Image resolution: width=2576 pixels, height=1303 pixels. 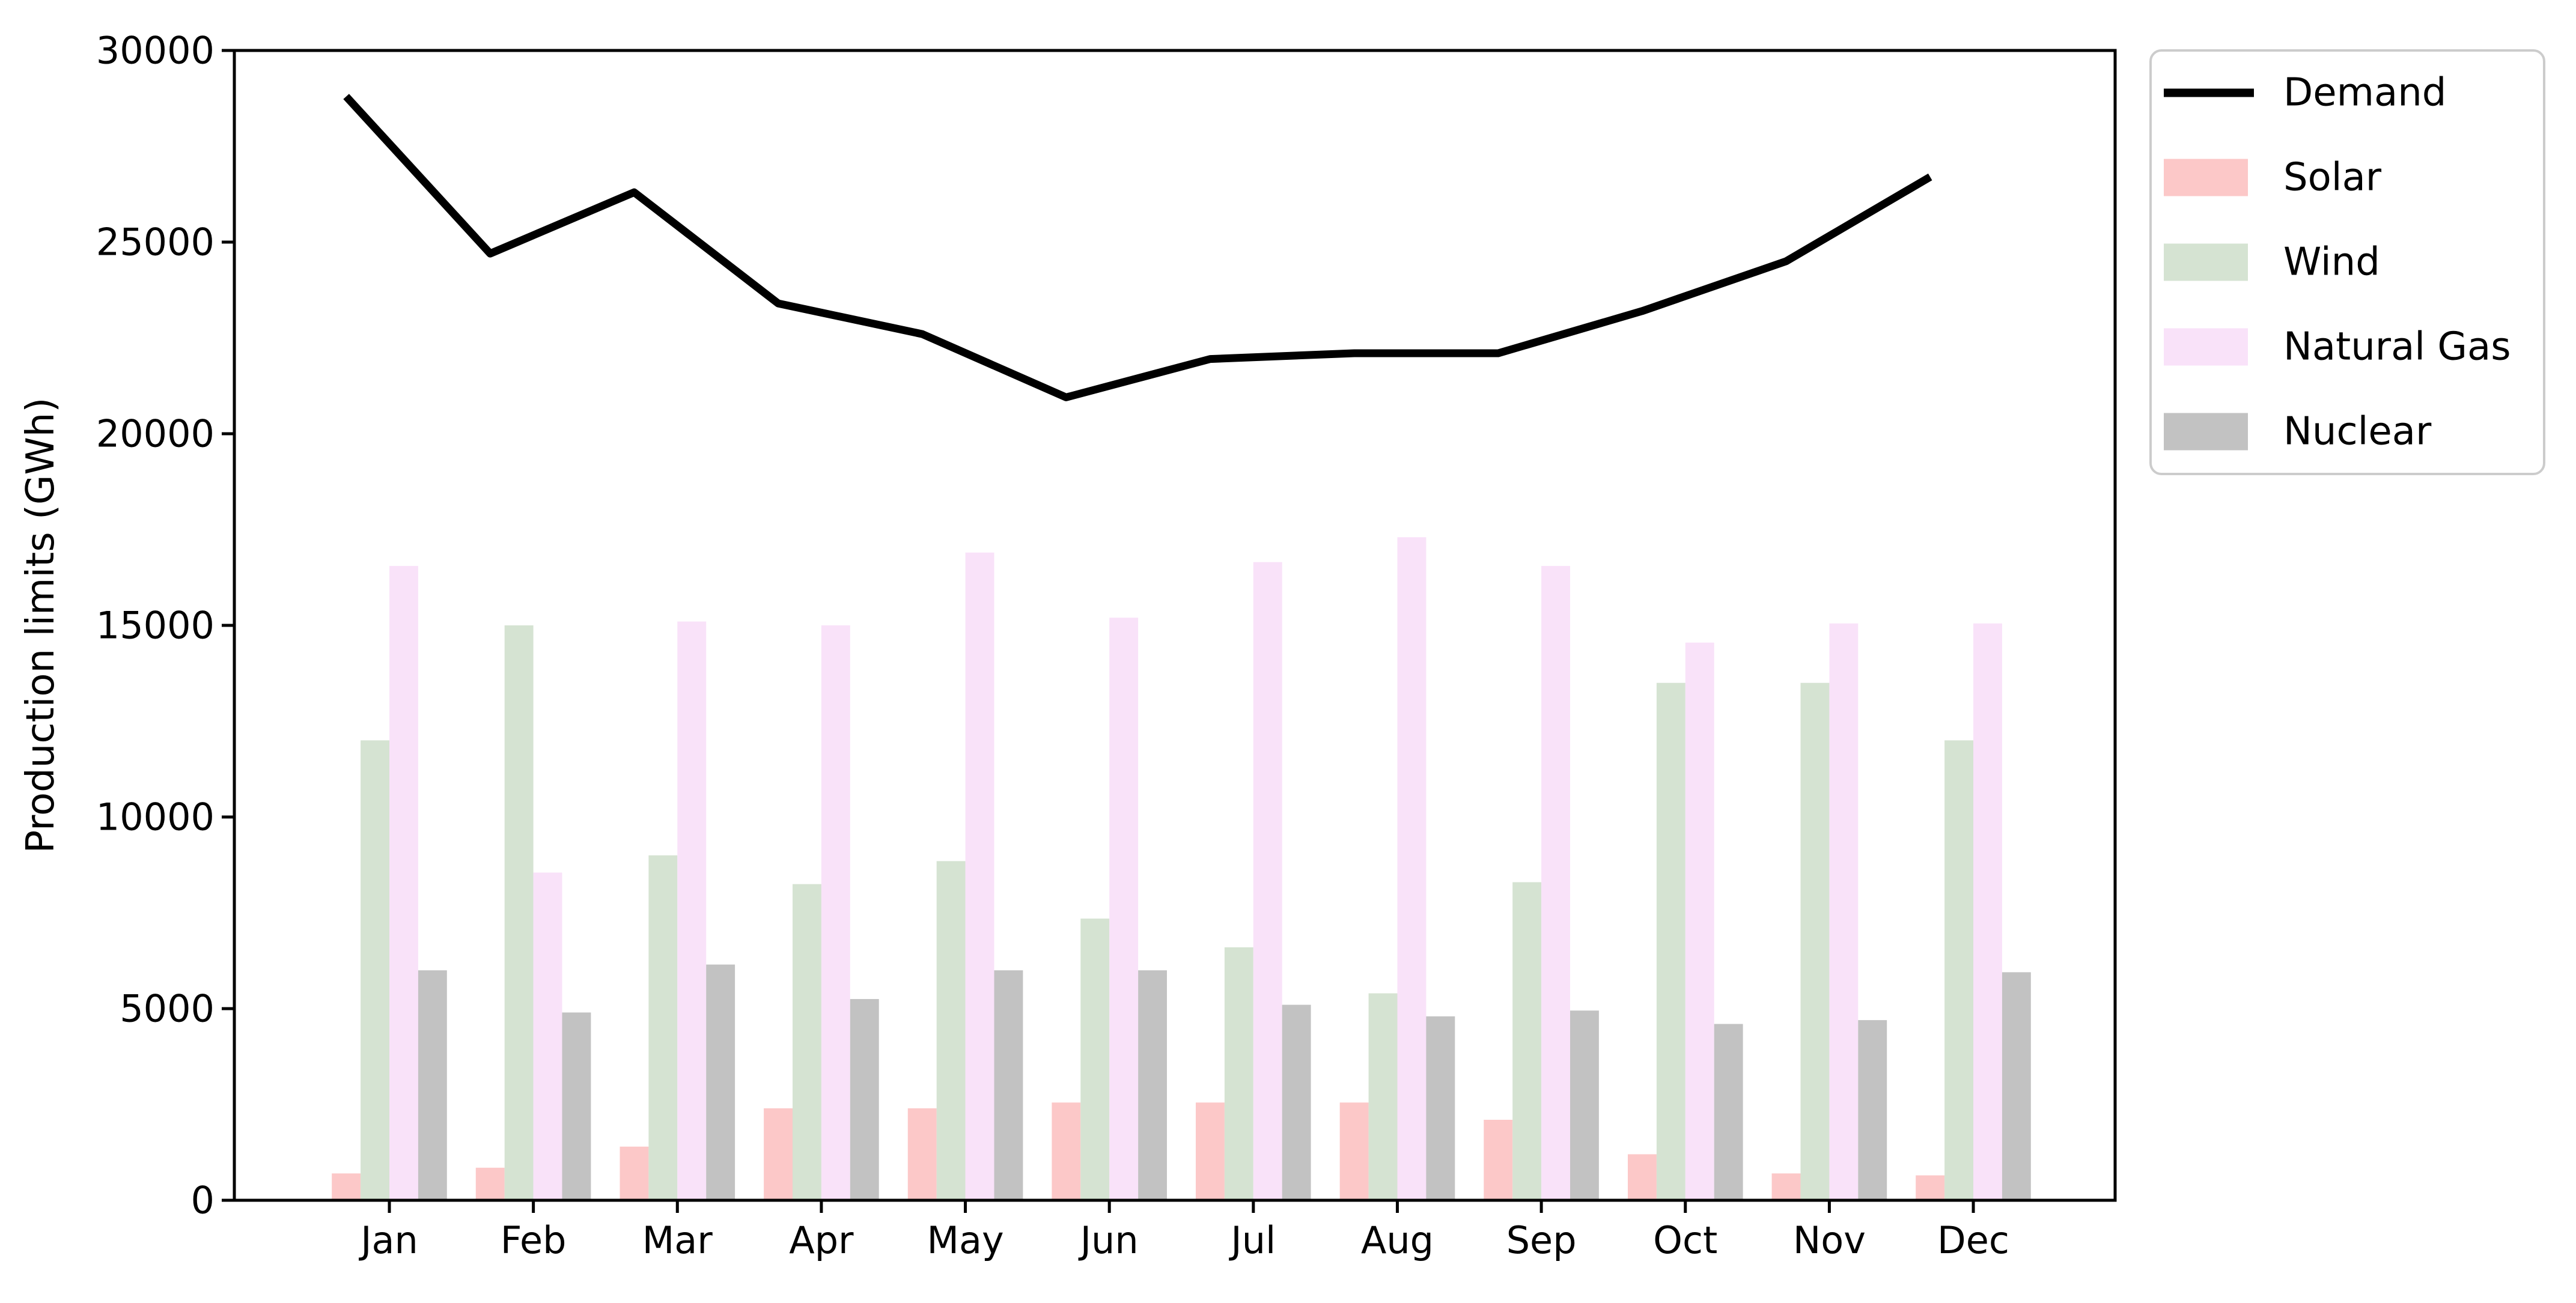 What do you see at coordinates (576, 1106) in the screenshot?
I see `bar-nuclear-feb` at bounding box center [576, 1106].